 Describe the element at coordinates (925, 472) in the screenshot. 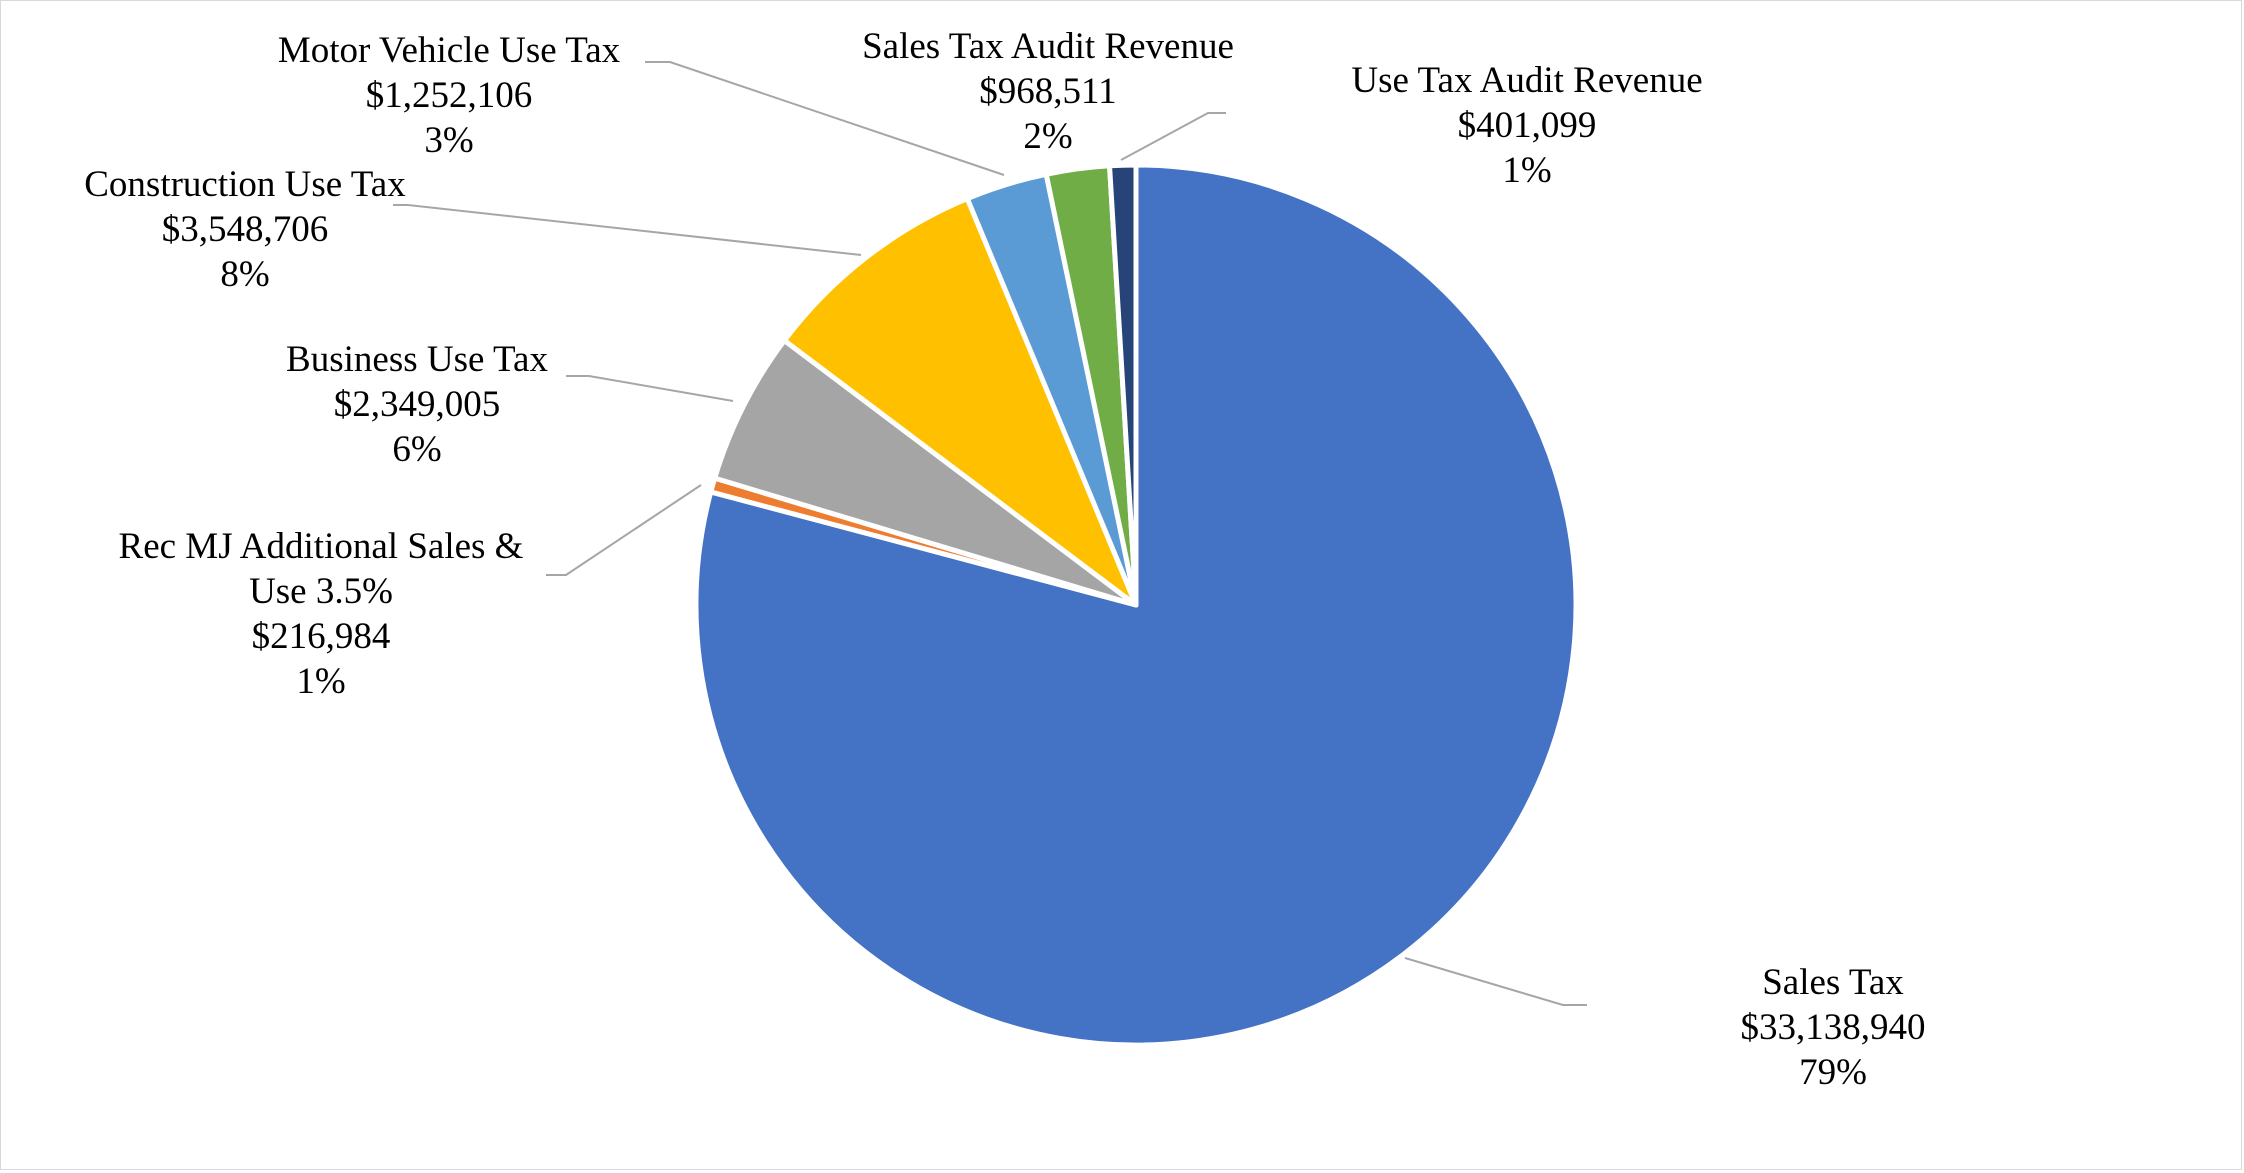

I see `pie-slice-business-use-tax` at that location.